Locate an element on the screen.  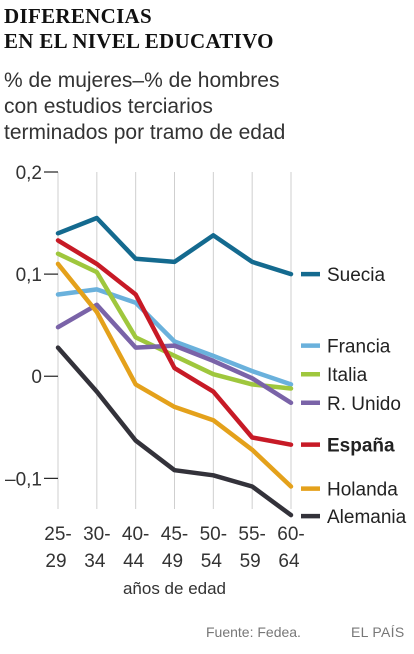
y-tick-label: 0,2 is located at coordinates (29, 173).